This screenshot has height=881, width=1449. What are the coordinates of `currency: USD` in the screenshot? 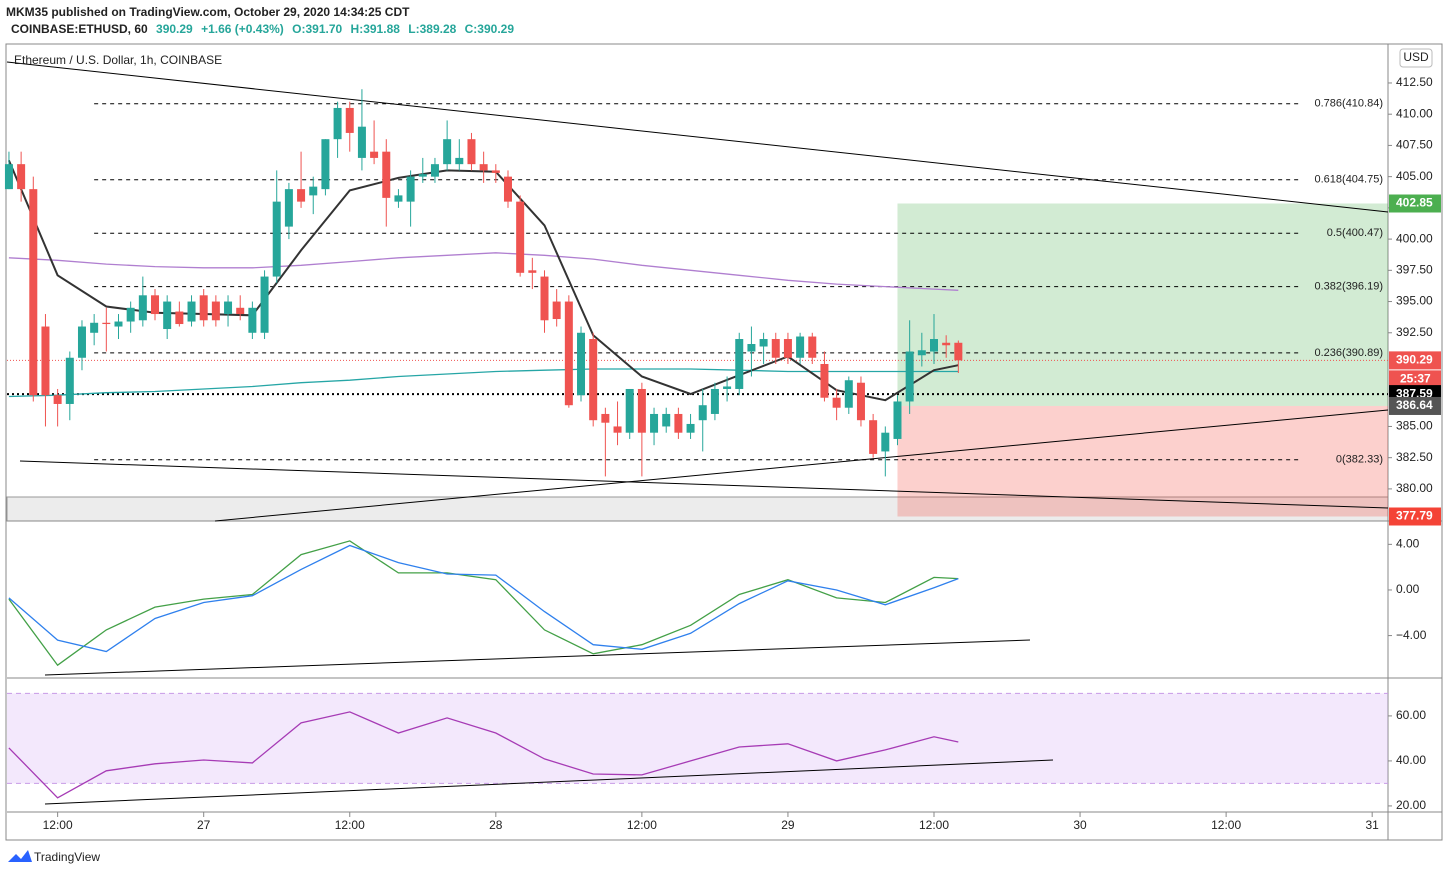 It's located at (1416, 57).